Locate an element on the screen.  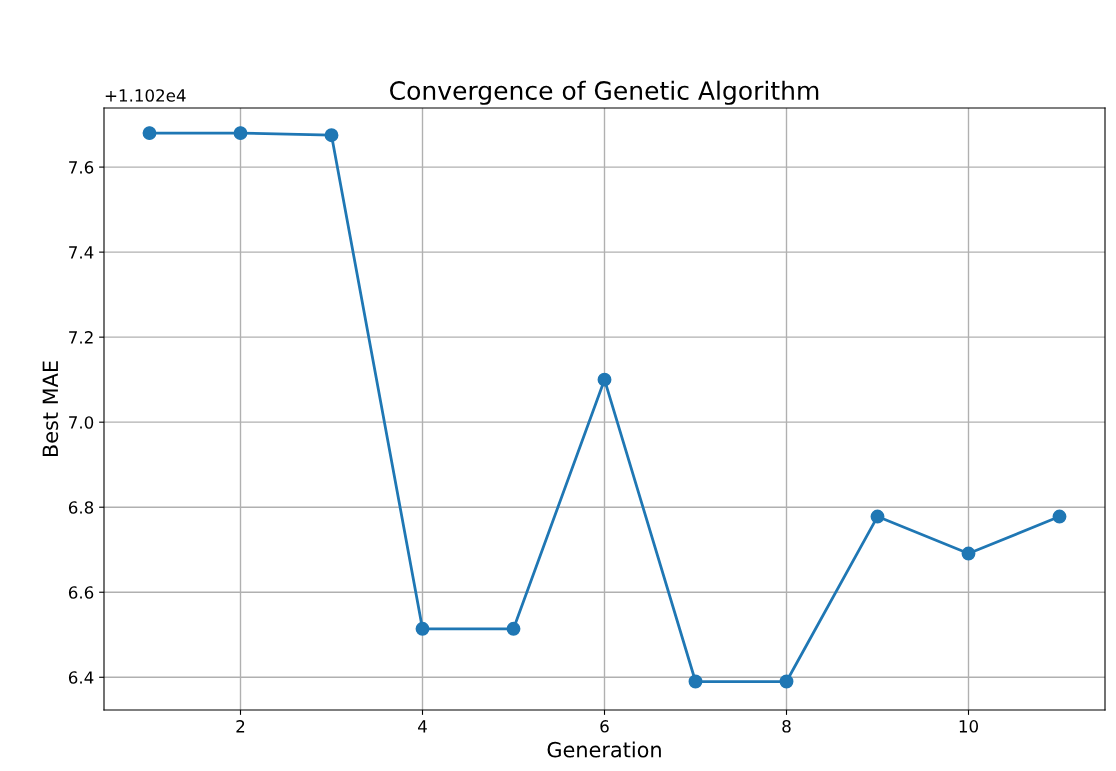
y-tick-label: 7.4 is located at coordinates (81, 252).